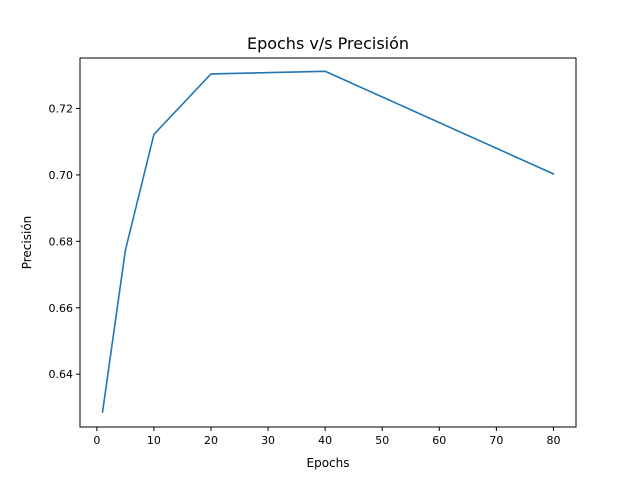  I want to click on y-axis-ticks: 0.64 0.66 0.68 0.70 0.72, so click(64, 241).